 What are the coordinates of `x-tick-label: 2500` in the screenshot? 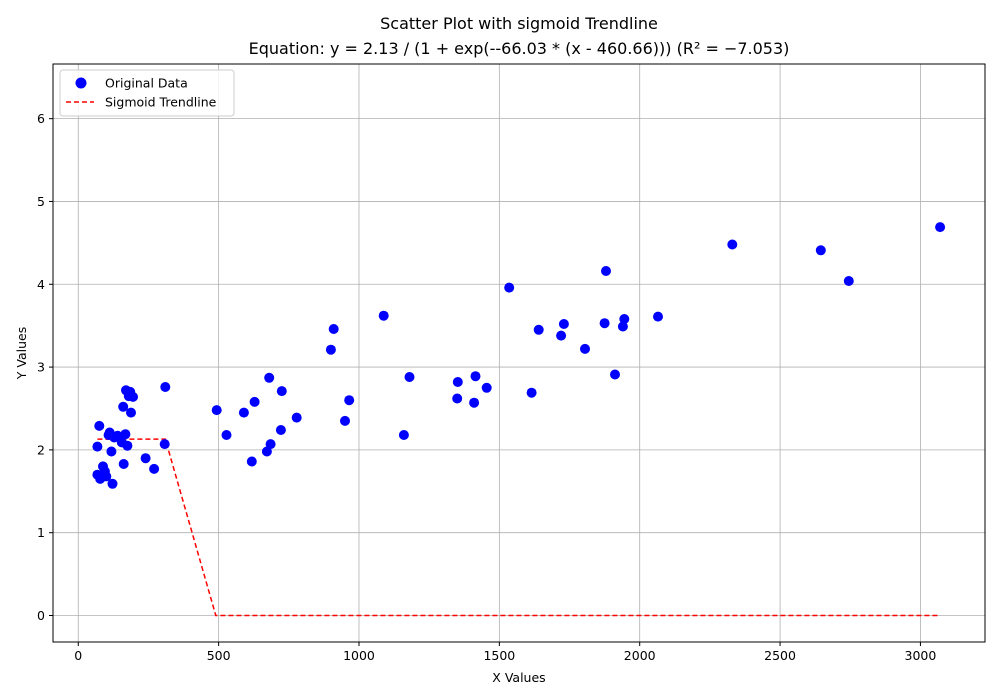 It's located at (780, 655).